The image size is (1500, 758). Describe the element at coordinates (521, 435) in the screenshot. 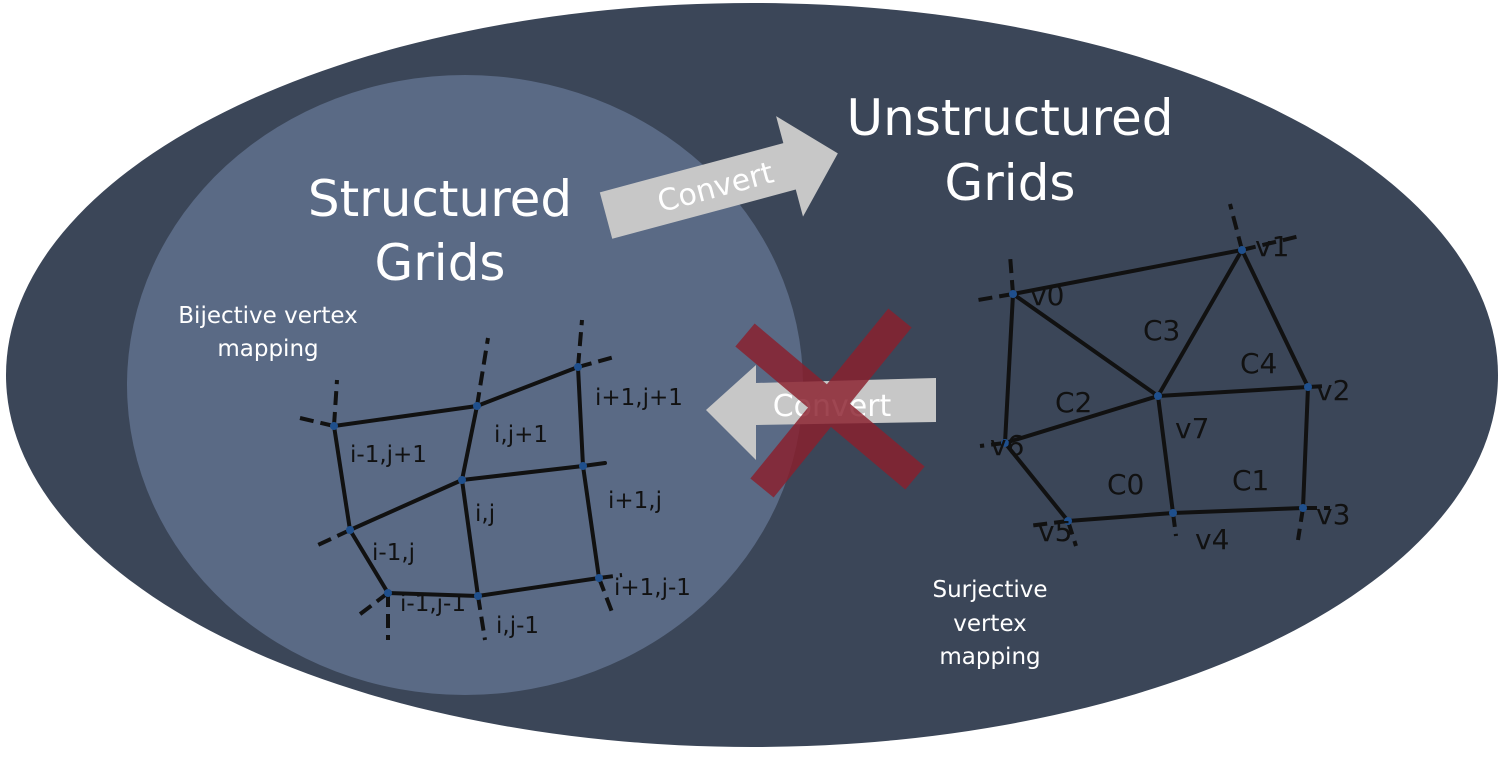

I see `cell-label-i-jp1: i,j+1` at that location.